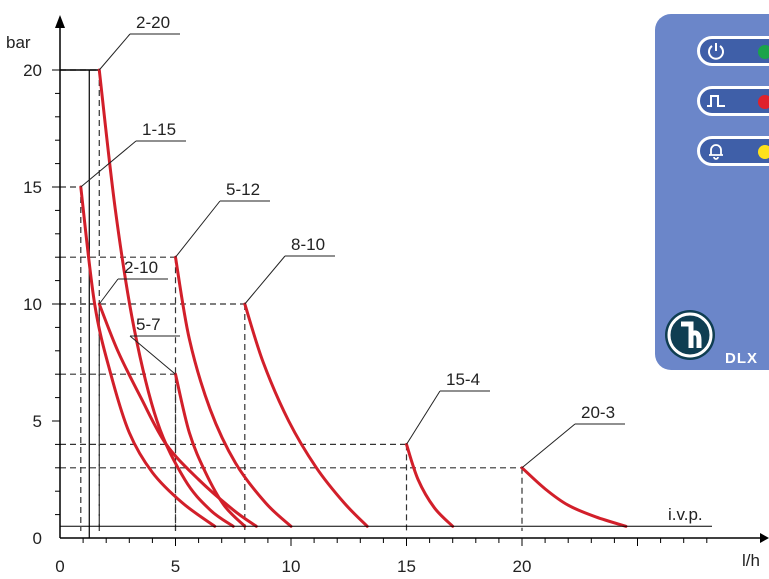  What do you see at coordinates (243, 189) in the screenshot?
I see `curve-label-5-12: 5-12` at bounding box center [243, 189].